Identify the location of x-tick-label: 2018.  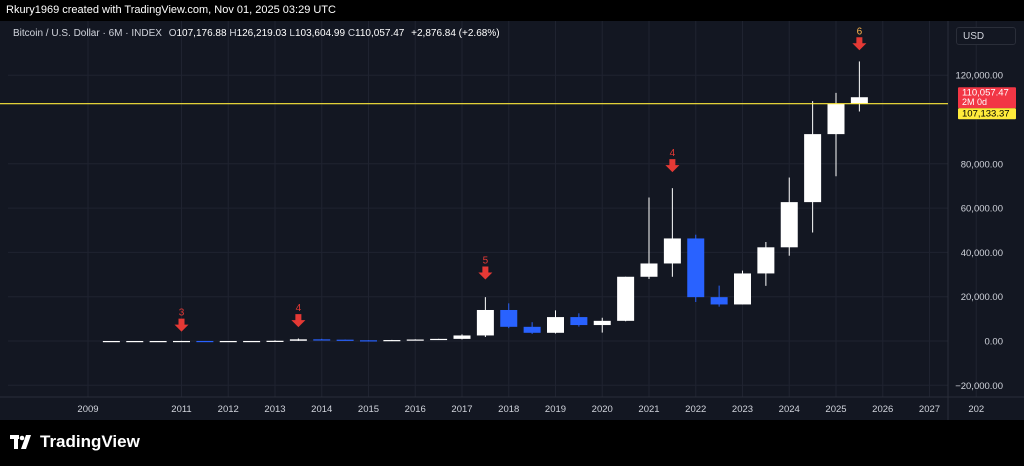
(508, 409).